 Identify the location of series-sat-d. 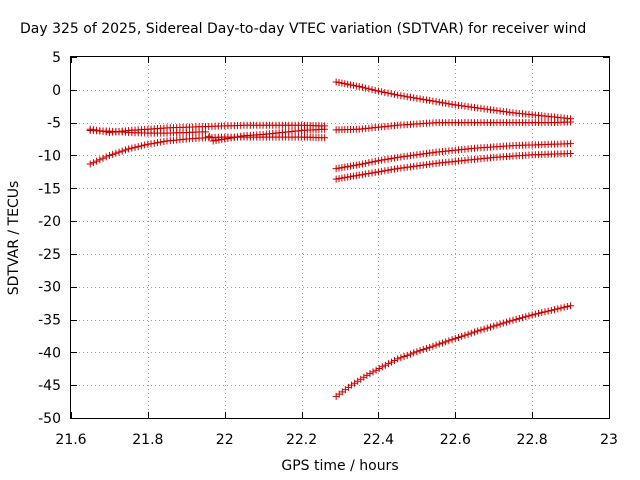
(453, 100).